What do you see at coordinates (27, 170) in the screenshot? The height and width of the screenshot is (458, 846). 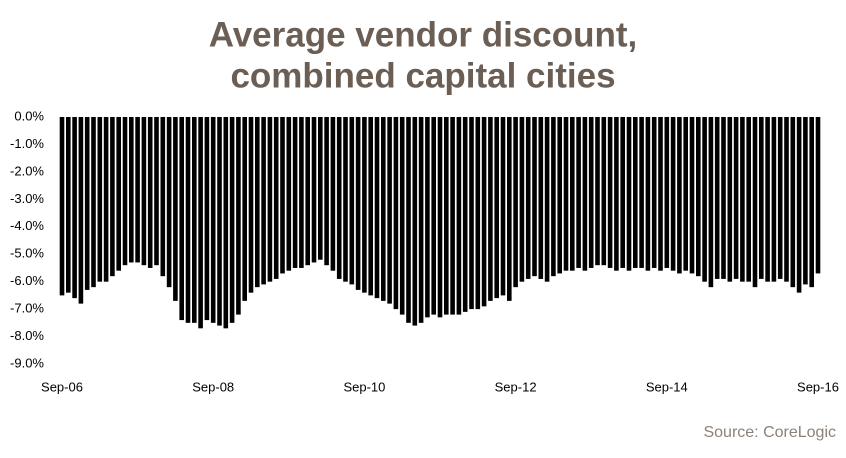 I see `y-tick-label: -2.0%` at bounding box center [27, 170].